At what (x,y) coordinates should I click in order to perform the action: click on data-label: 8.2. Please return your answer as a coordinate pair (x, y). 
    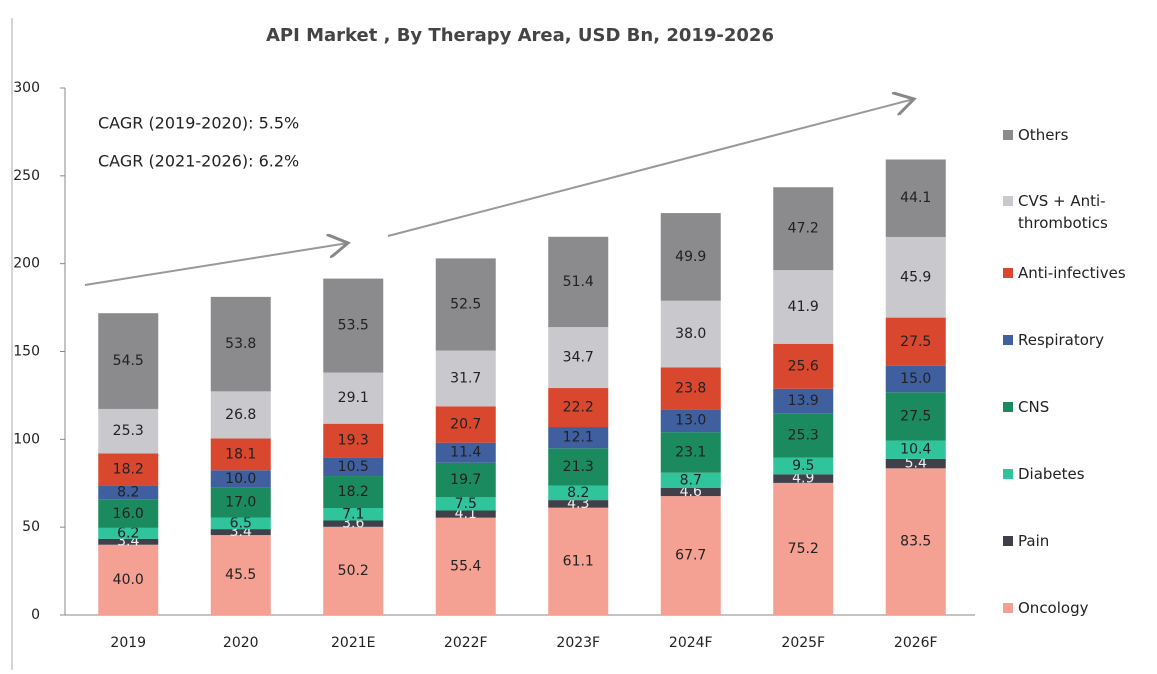
    Looking at the image, I should click on (578, 493).